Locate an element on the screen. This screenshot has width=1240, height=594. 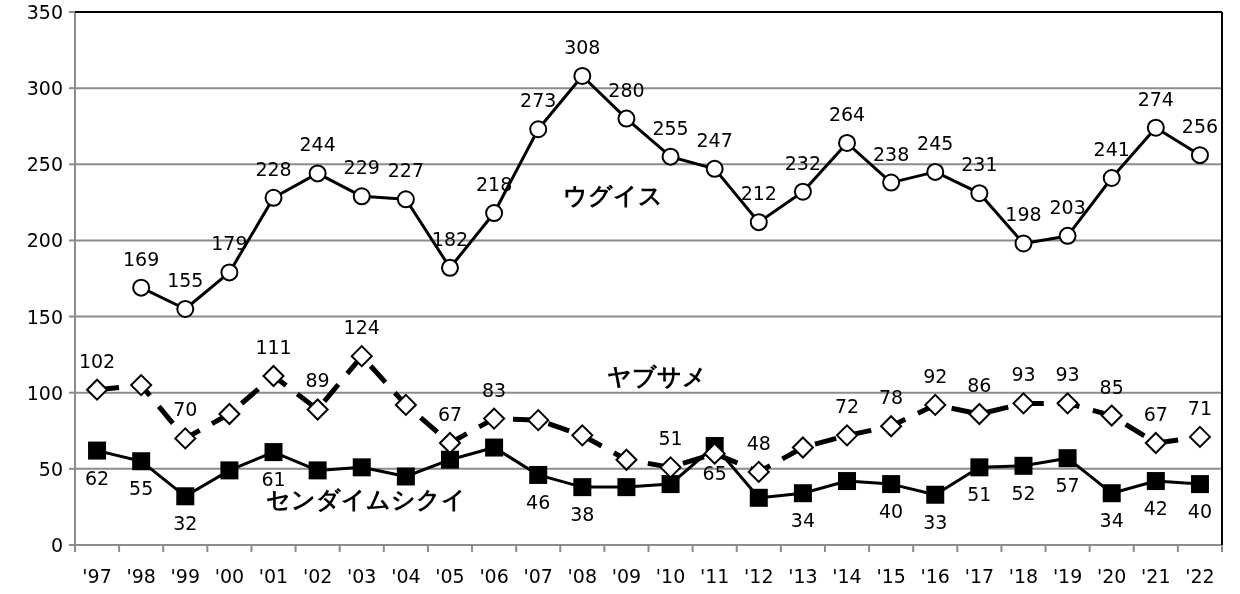
x-tick-label: '16 is located at coordinates (935, 576).